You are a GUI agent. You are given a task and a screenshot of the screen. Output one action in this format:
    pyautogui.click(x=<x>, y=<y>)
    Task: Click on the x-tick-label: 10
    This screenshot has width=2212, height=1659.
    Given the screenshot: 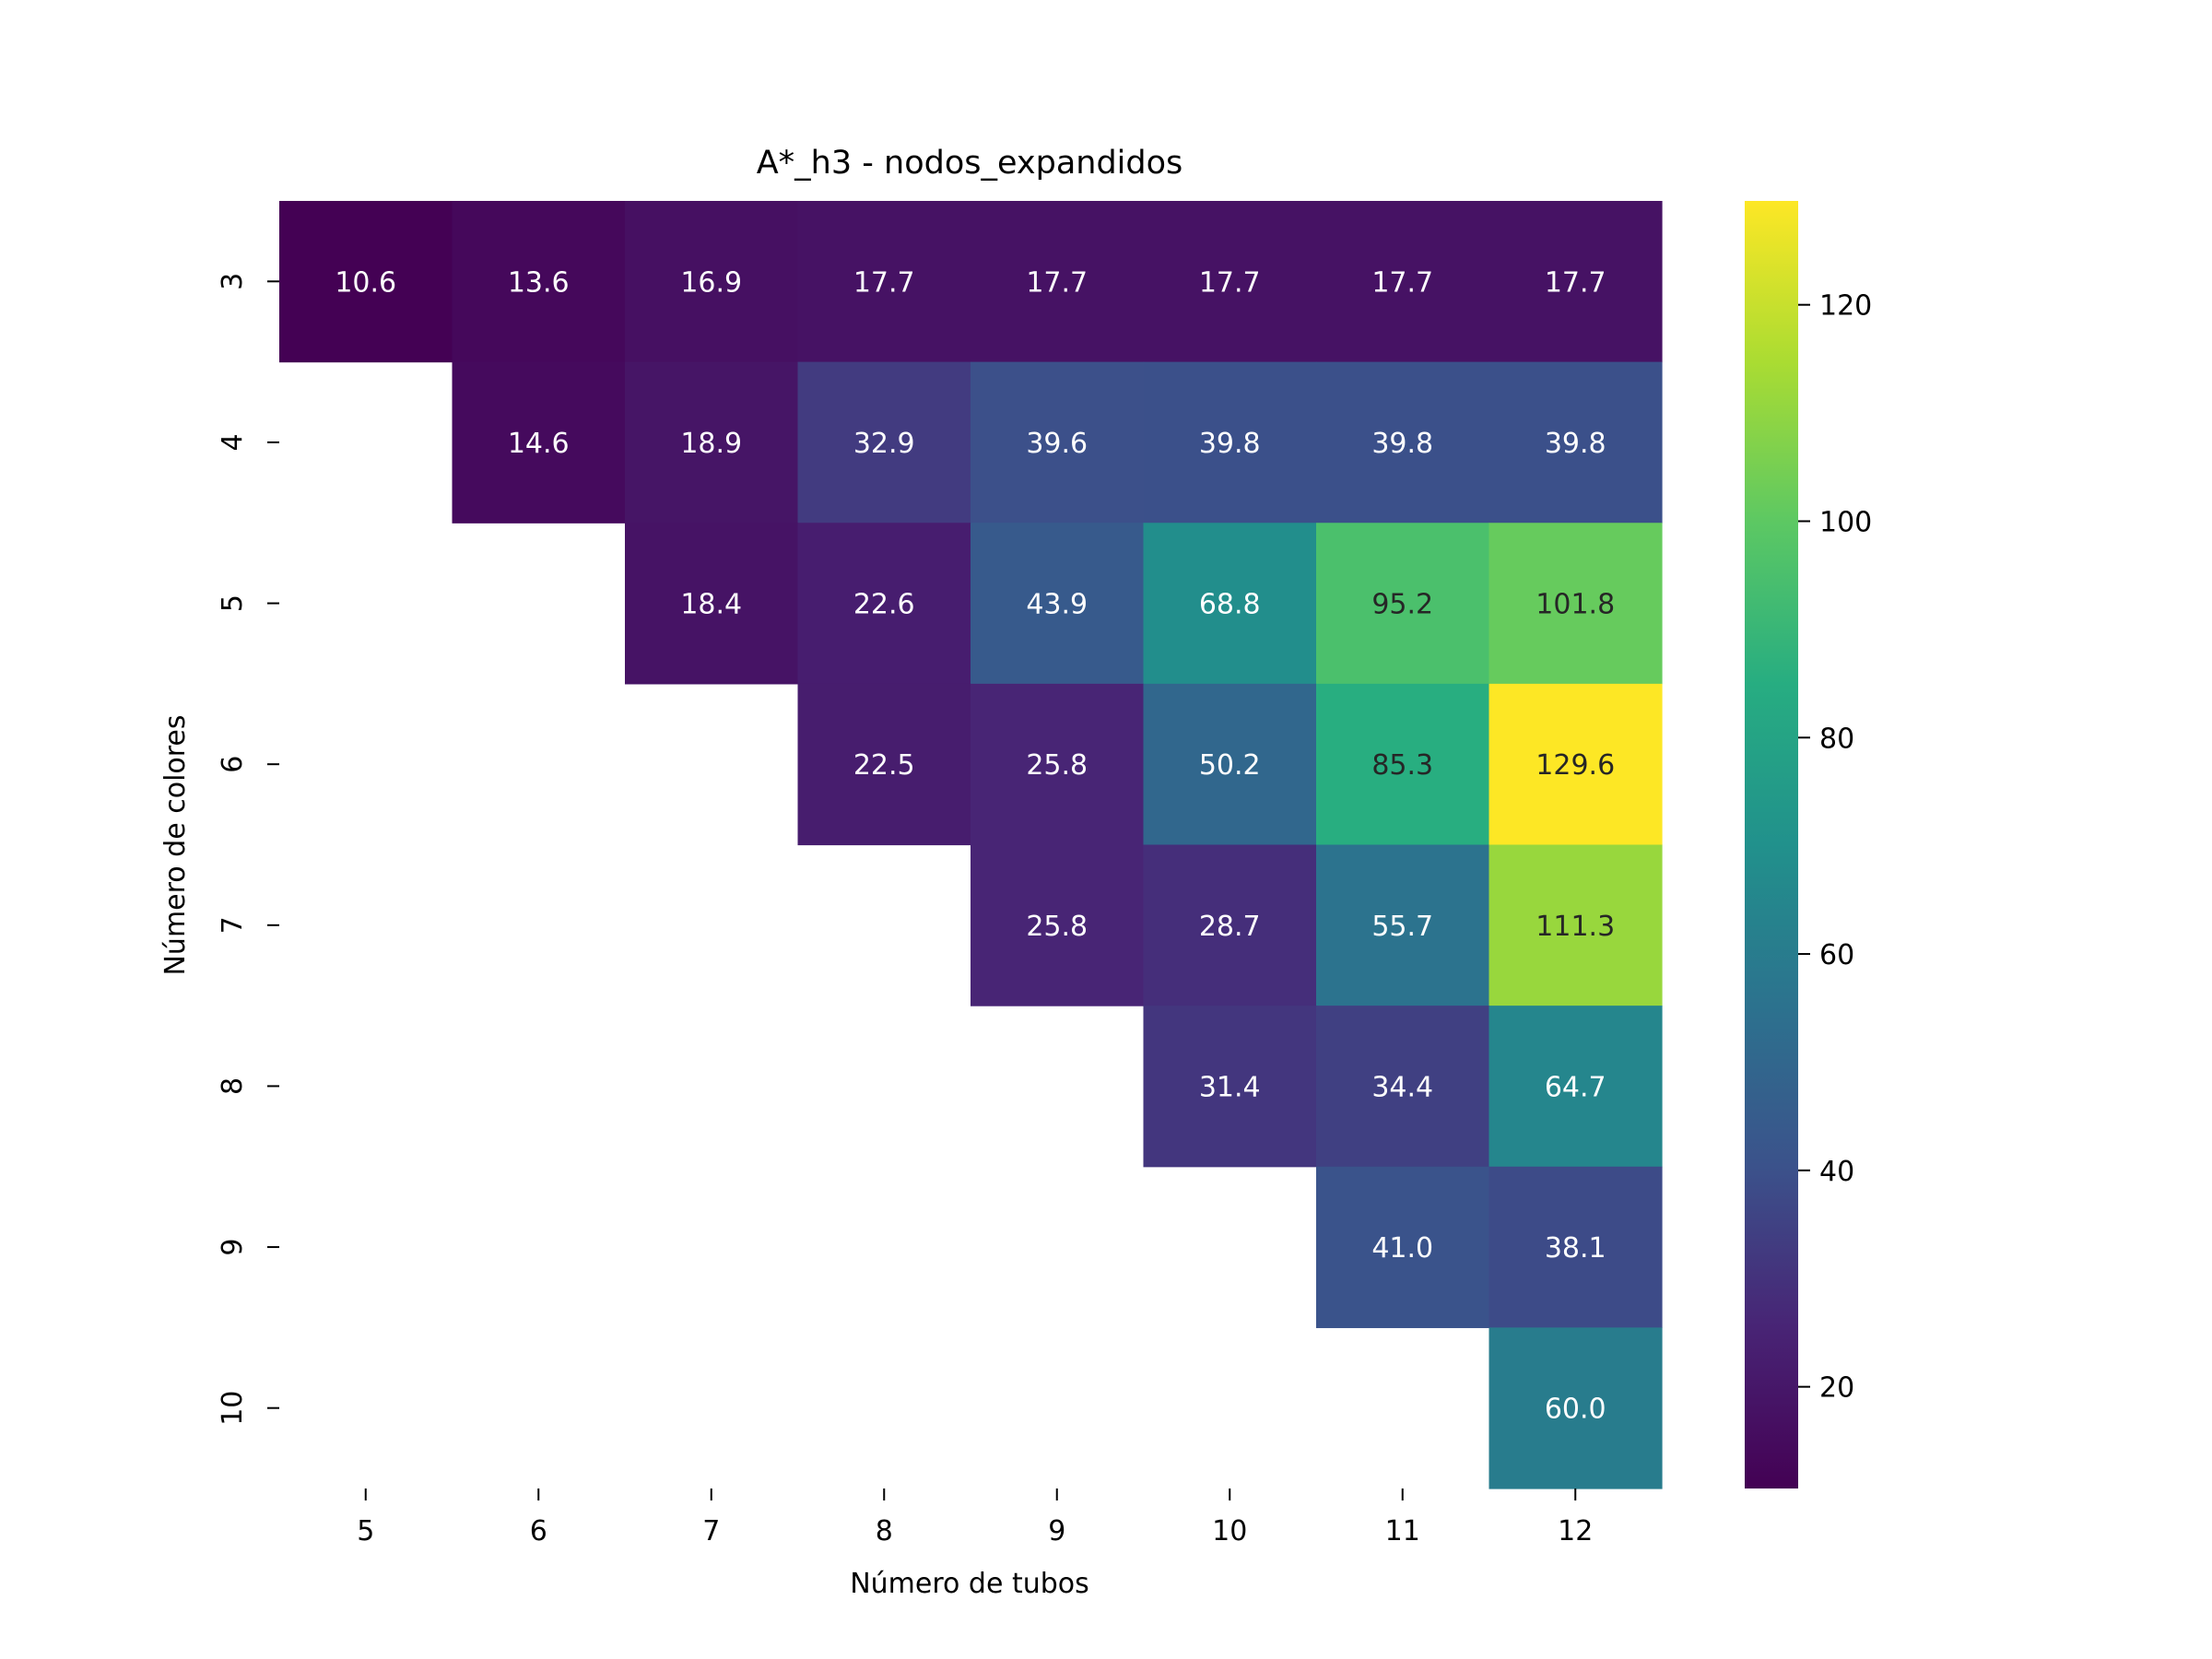 What is the action you would take?
    pyautogui.click(x=1229, y=1531)
    